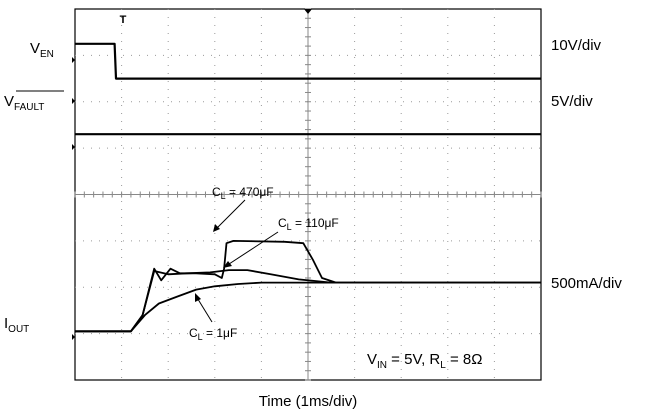 The image size is (651, 417). I want to click on channel-marker-ven, so click(73, 60).